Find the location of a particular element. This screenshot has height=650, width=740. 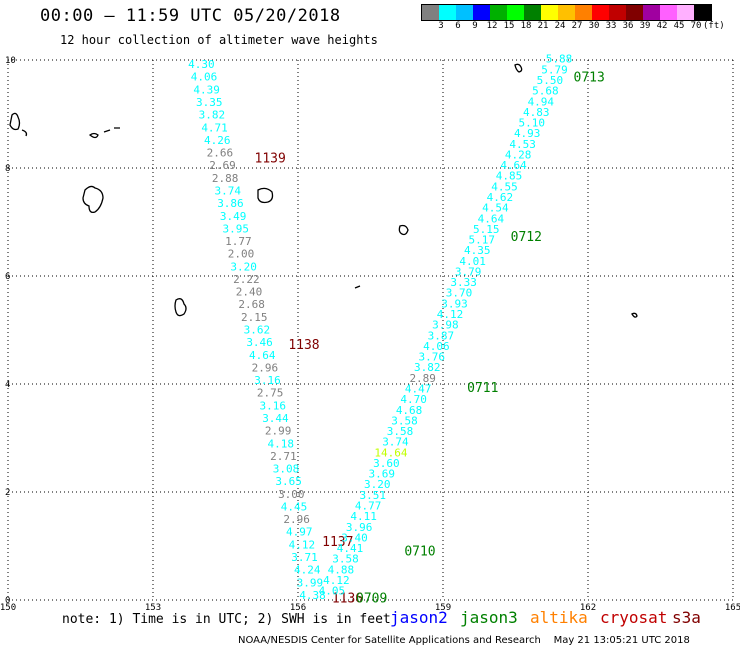

wave-height-value: 3.60 is located at coordinates (386, 463).